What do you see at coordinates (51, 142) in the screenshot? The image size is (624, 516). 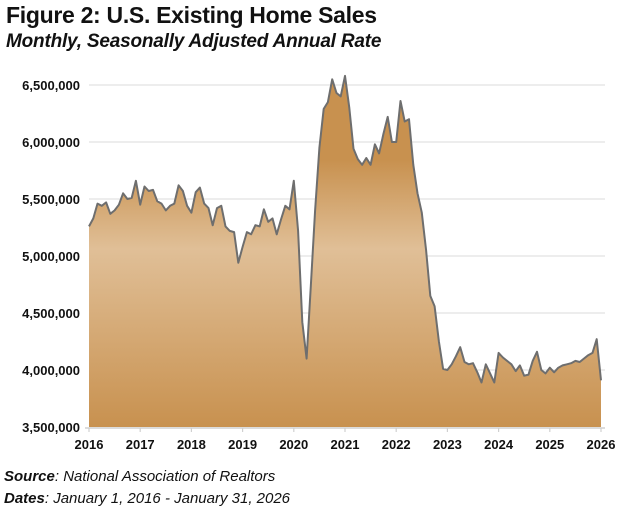 I see `y-tick-label: 6,000,000` at bounding box center [51, 142].